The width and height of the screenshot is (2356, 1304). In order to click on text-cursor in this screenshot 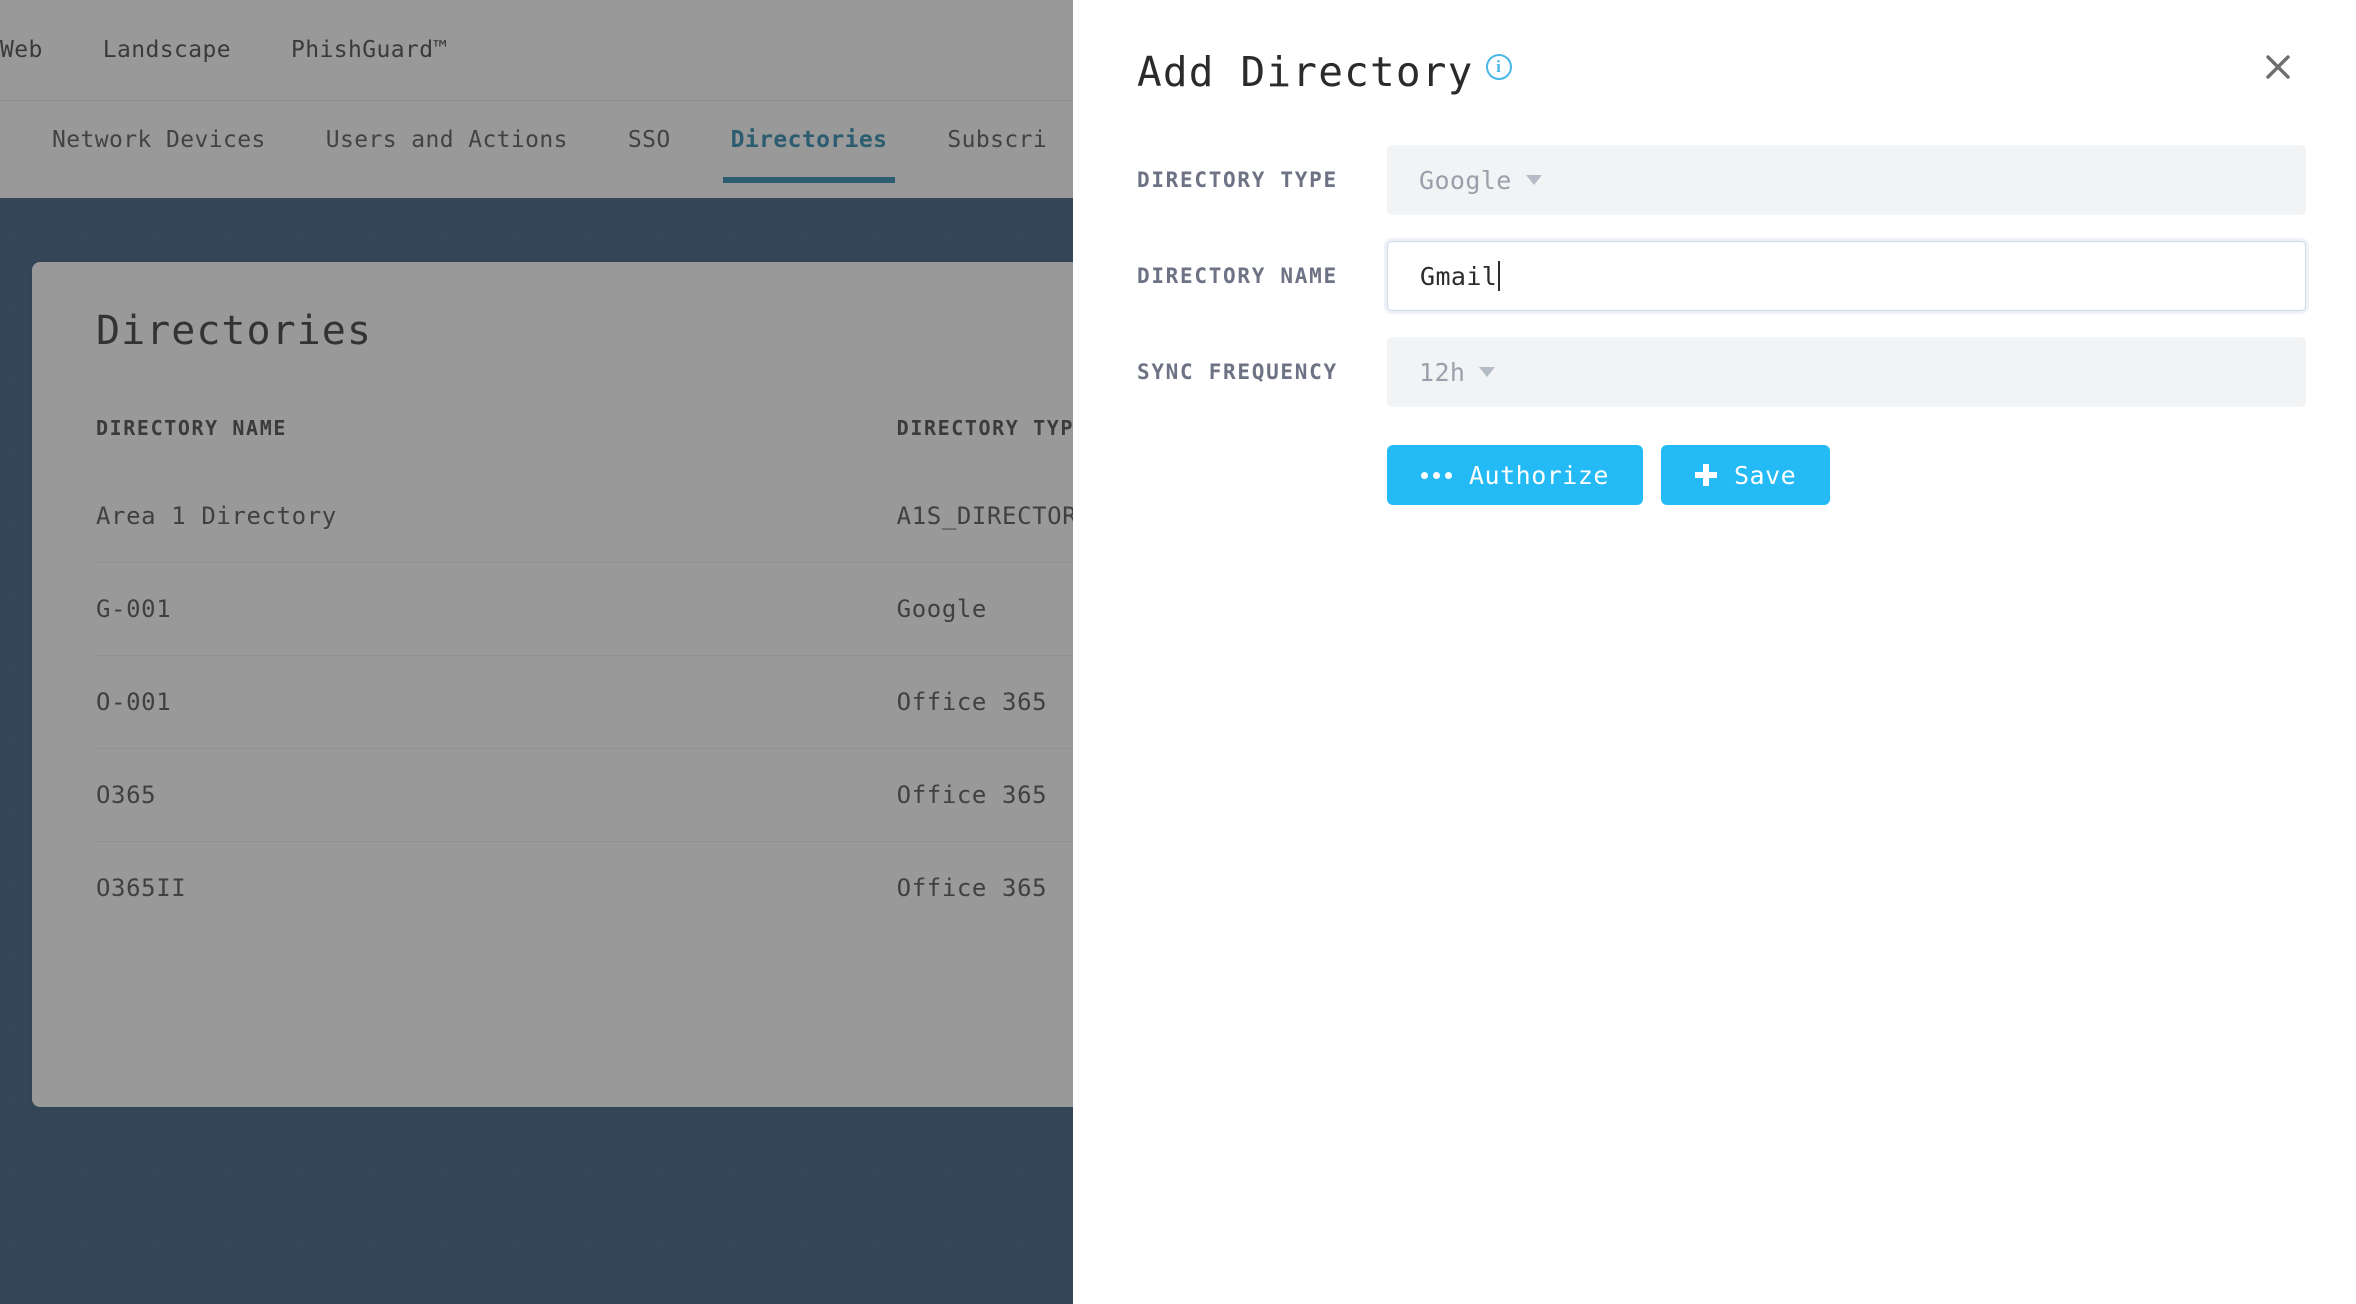, I will do `click(1499, 276)`.